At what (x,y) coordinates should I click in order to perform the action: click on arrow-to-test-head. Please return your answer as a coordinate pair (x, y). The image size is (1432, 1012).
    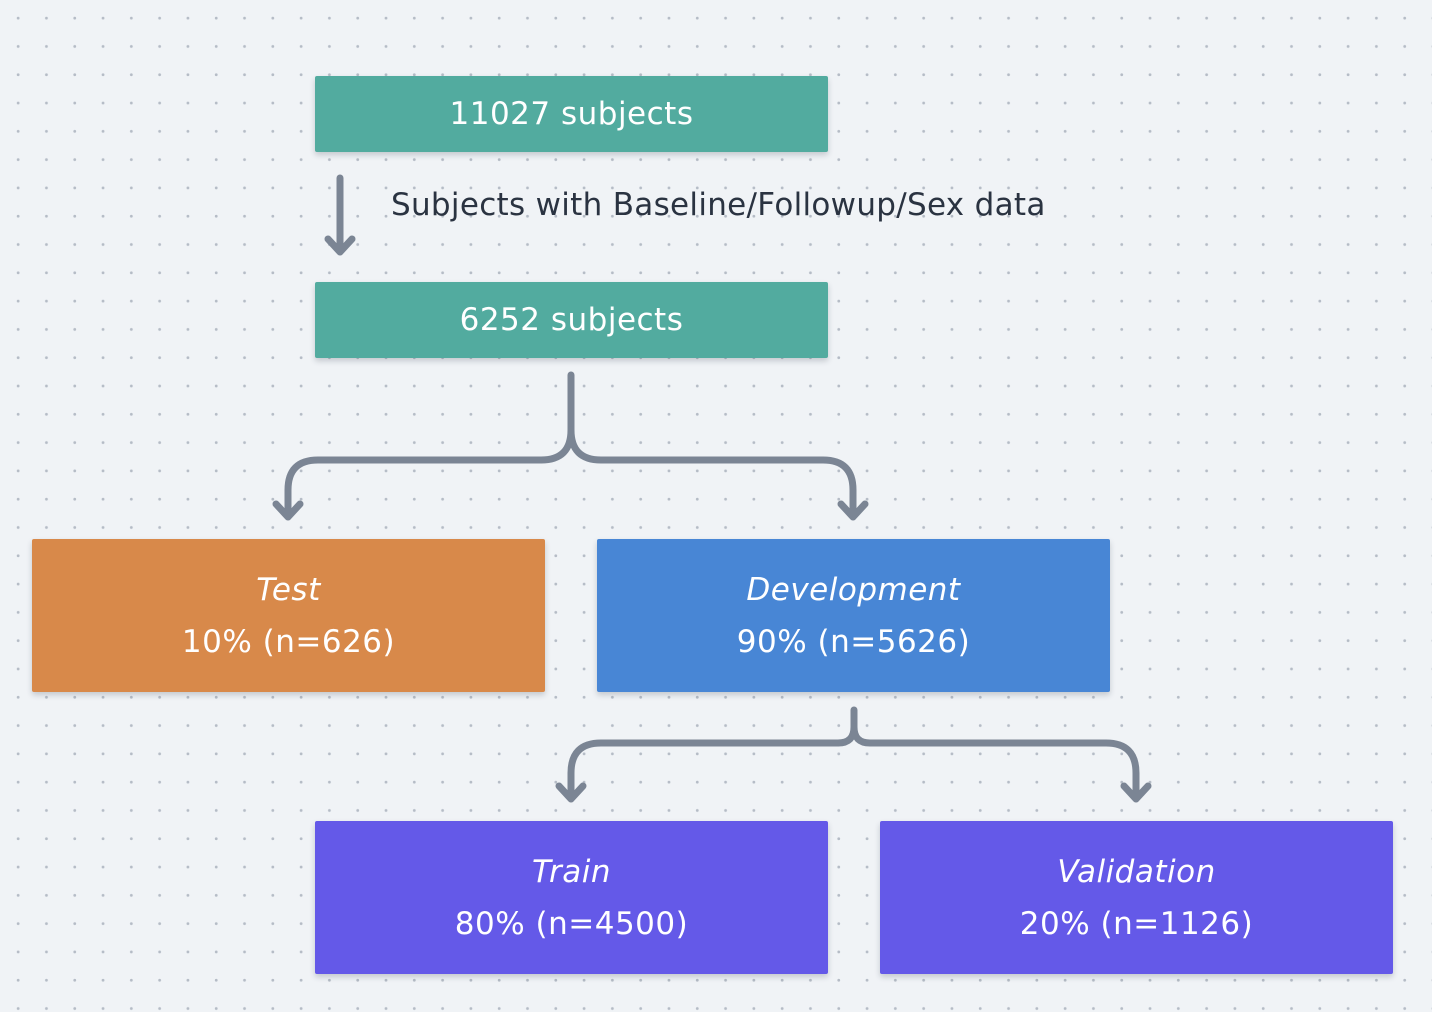
    Looking at the image, I should click on (288, 510).